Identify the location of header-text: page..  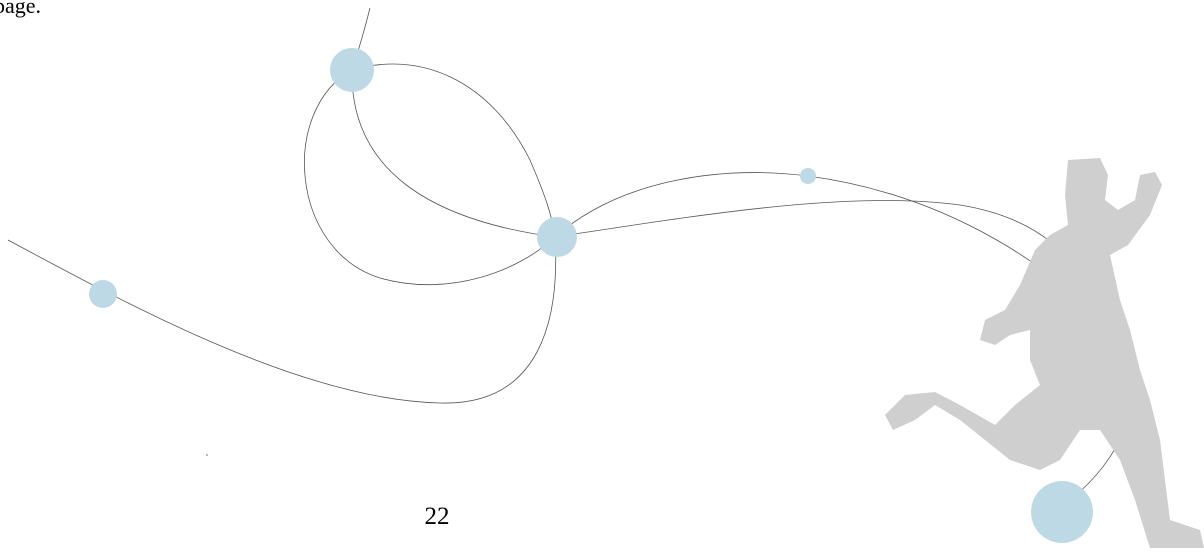
(20, 9).